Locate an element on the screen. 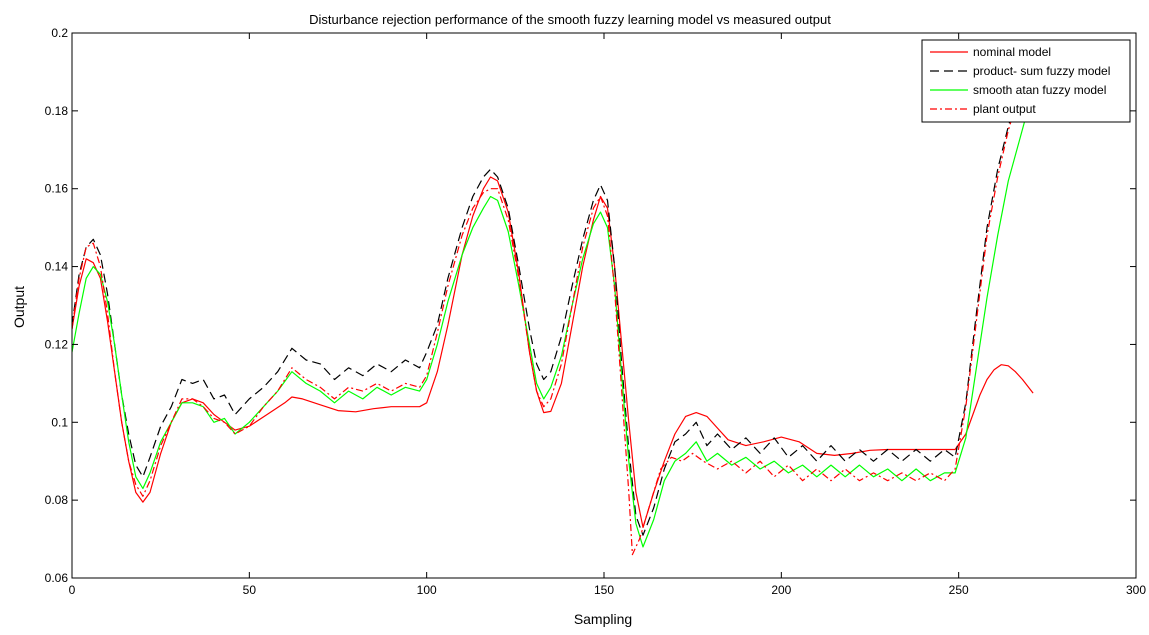  legend-label: plant output is located at coordinates (1004, 109).